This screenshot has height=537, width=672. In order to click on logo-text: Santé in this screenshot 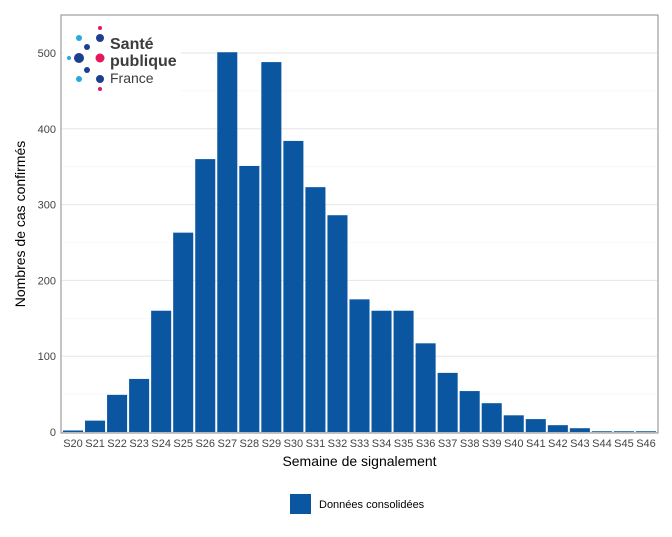, I will do `click(132, 44)`.